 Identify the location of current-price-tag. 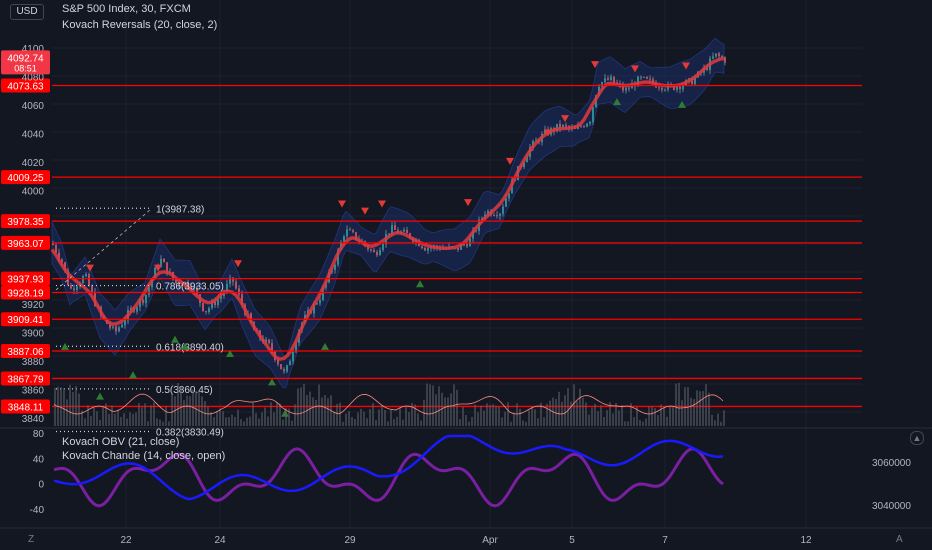
(25, 62).